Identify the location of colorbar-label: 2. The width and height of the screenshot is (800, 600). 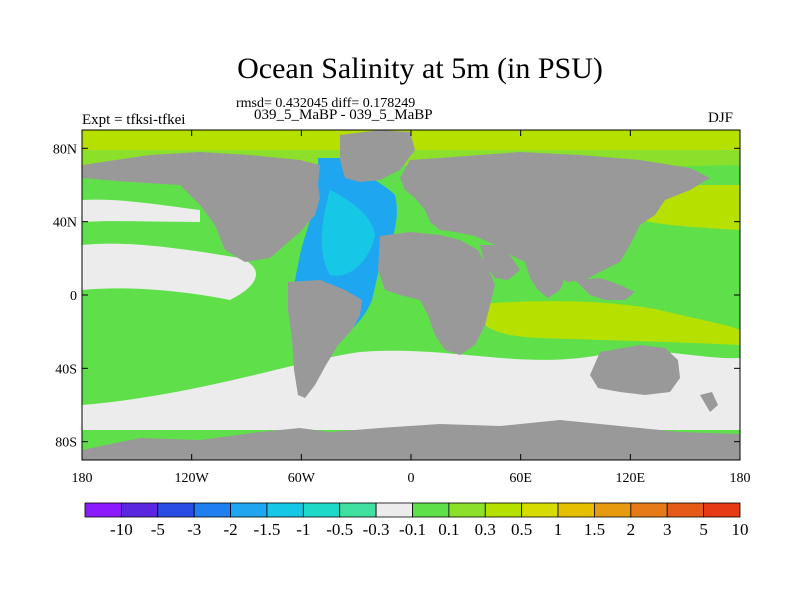
(631, 529).